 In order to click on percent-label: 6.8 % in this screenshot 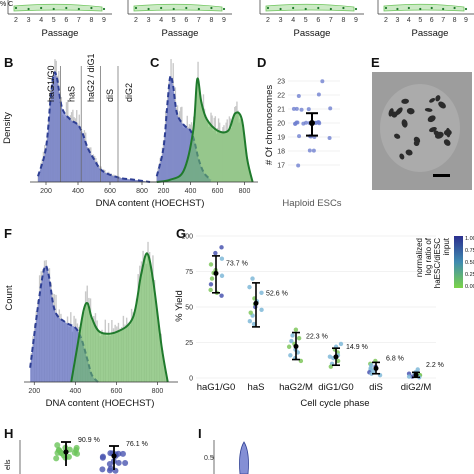, I will do `click(395, 358)`.